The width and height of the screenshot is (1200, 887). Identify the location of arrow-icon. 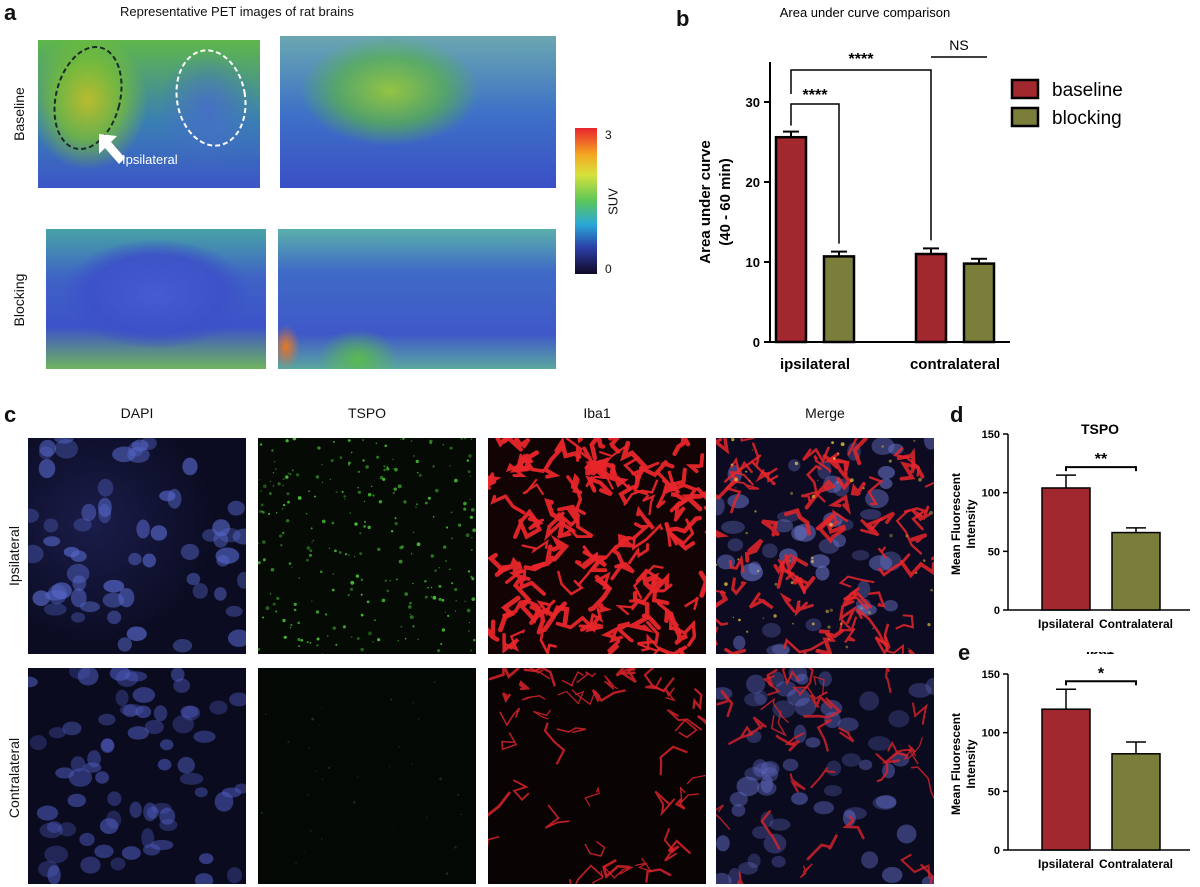
(112, 149).